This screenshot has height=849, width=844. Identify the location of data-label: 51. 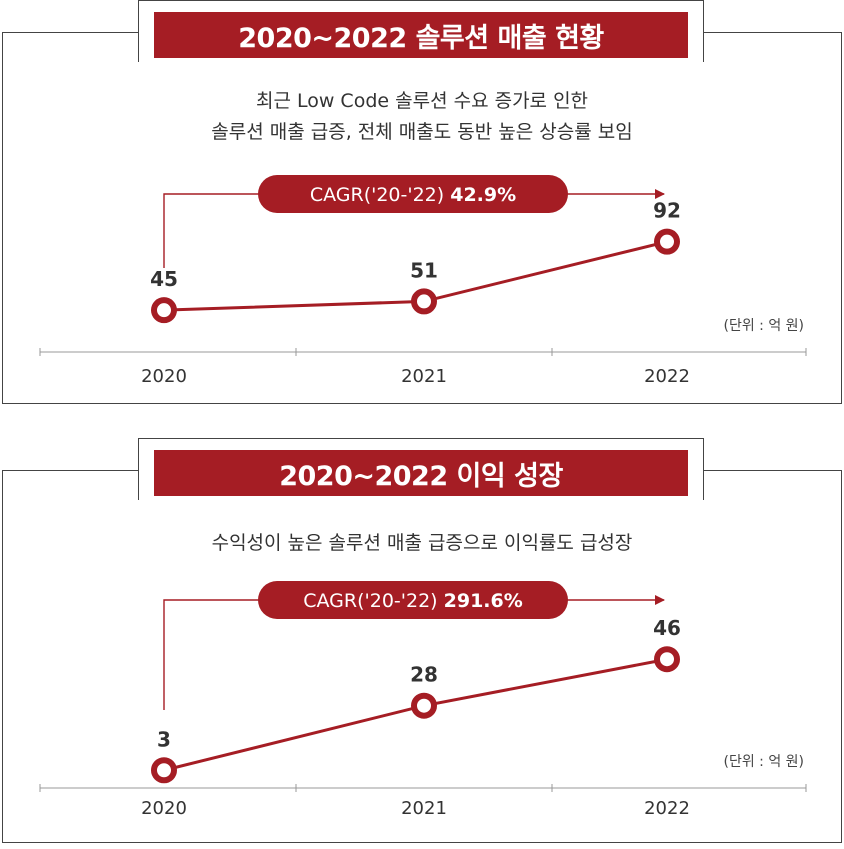
(424, 270).